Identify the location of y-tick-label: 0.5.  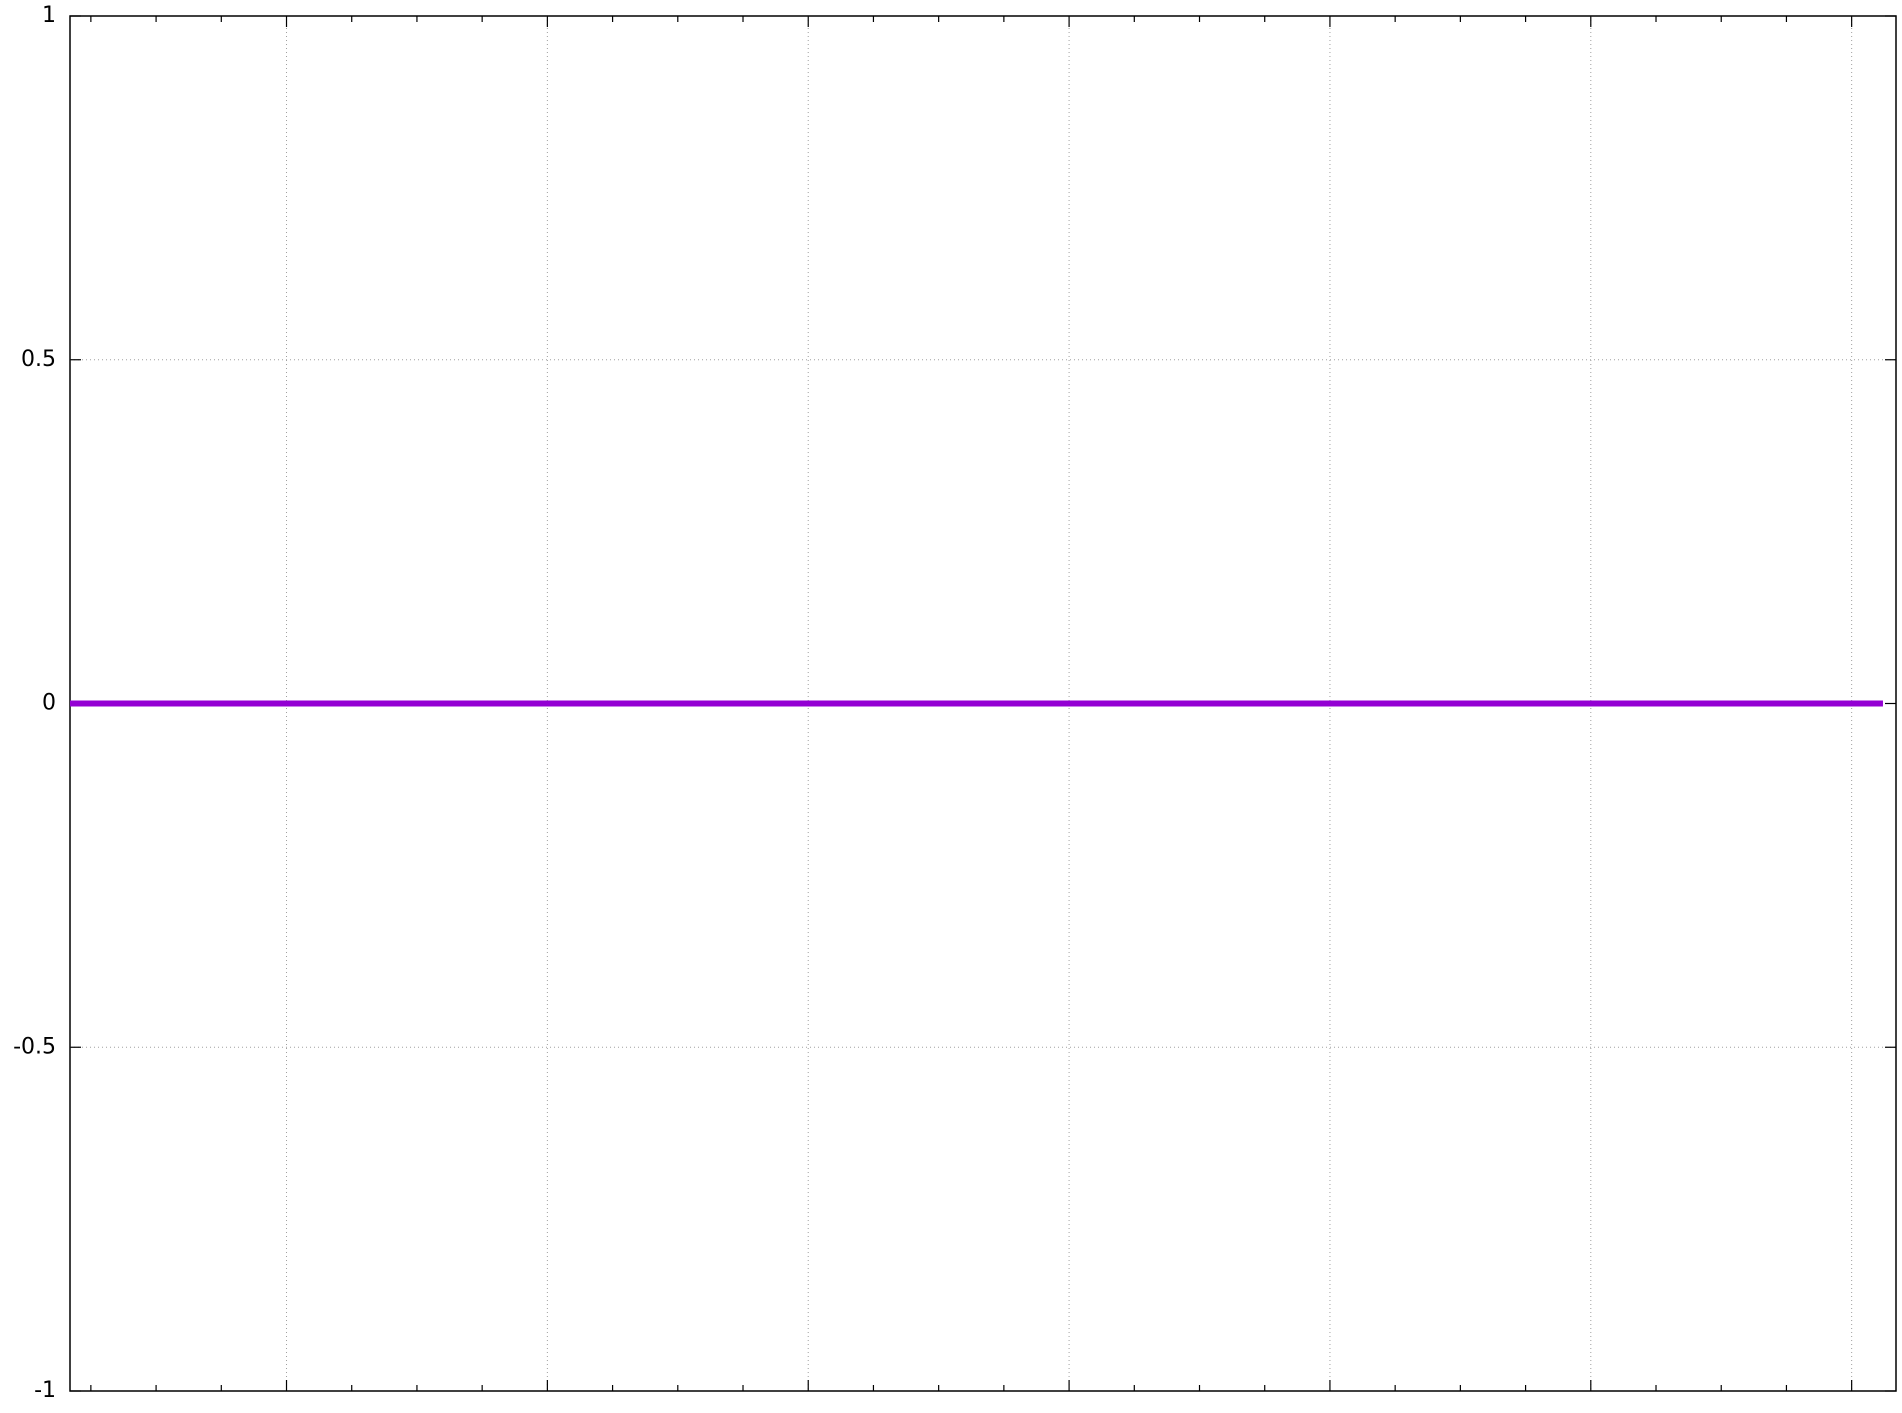
(38, 359).